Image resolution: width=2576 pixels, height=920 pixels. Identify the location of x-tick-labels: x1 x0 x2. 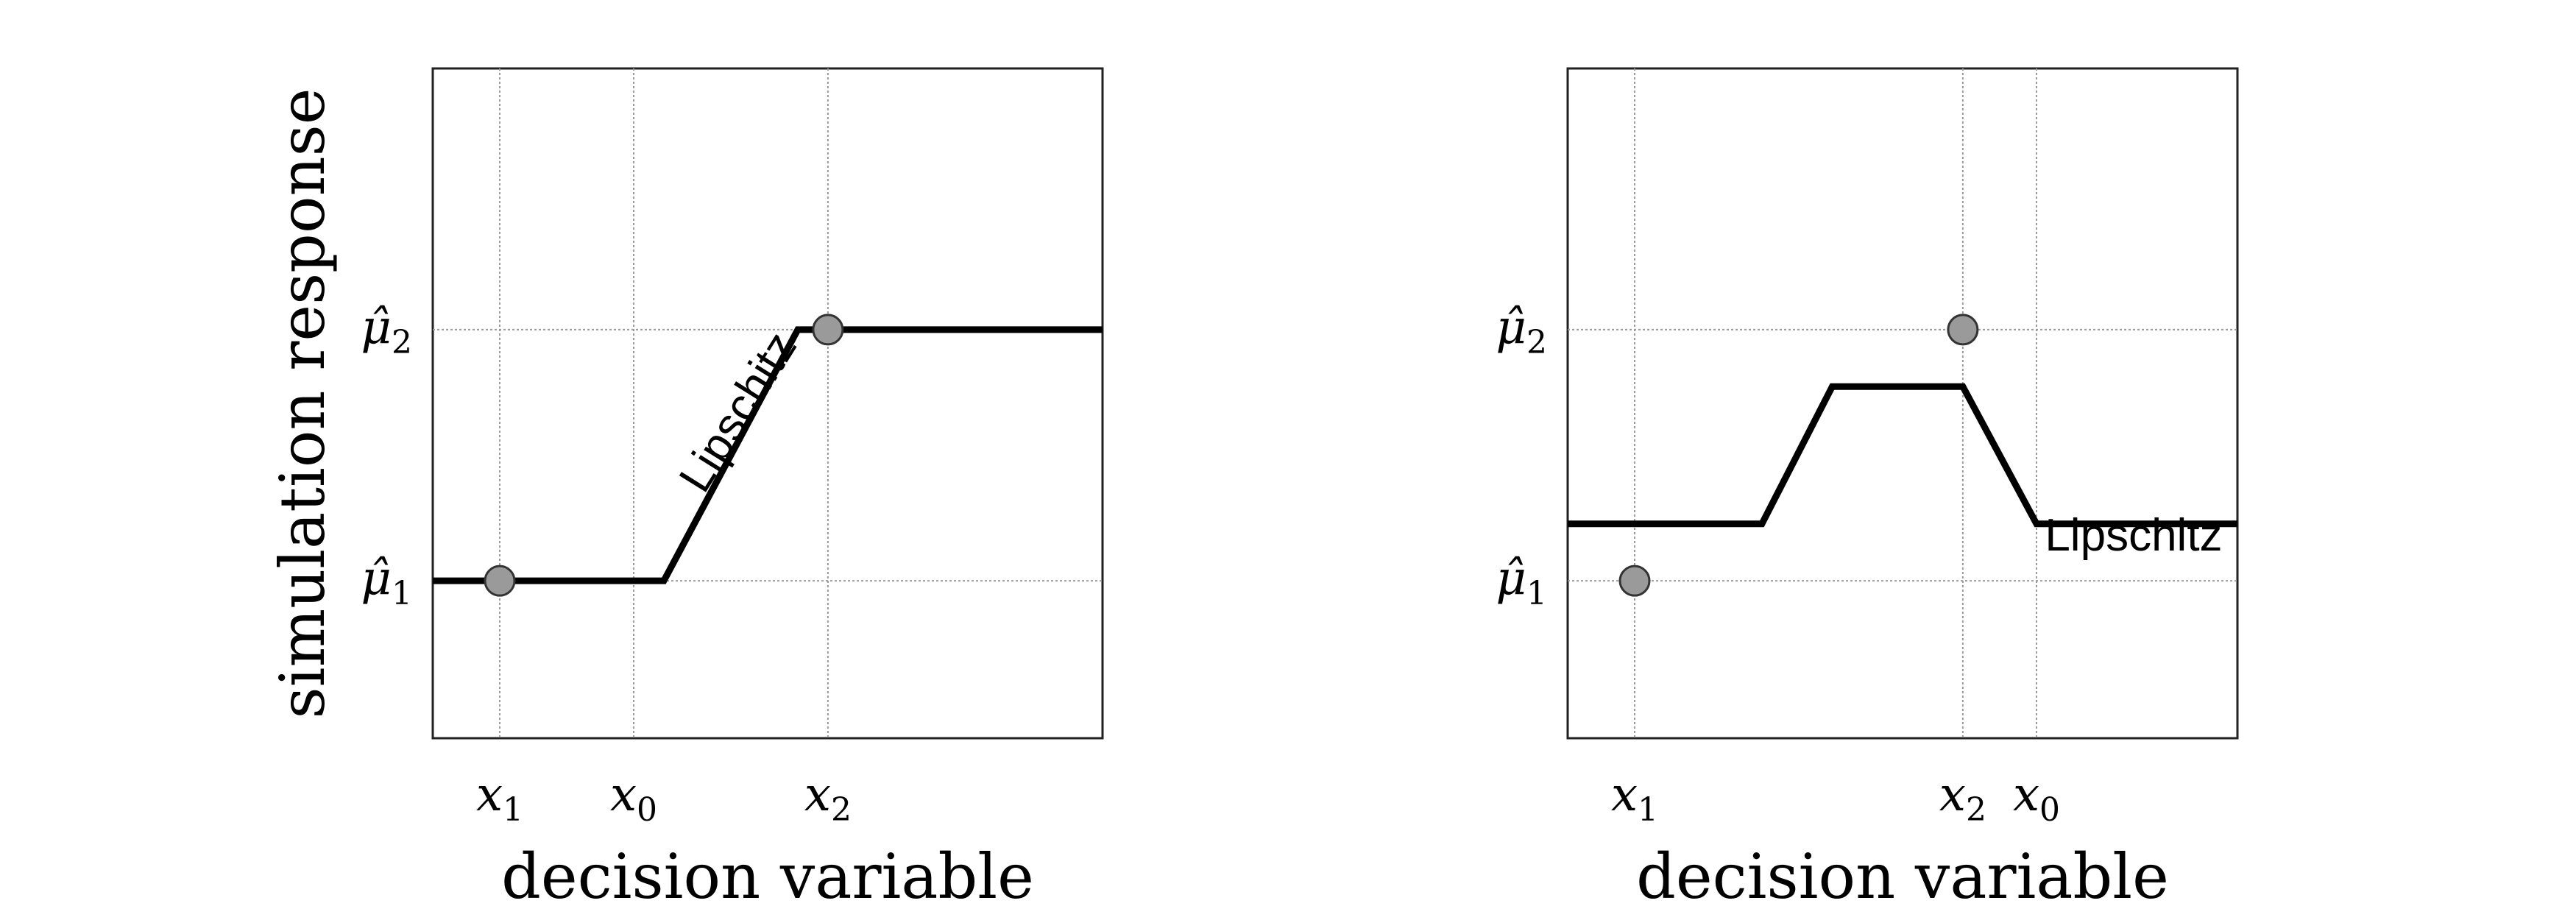
(664, 798).